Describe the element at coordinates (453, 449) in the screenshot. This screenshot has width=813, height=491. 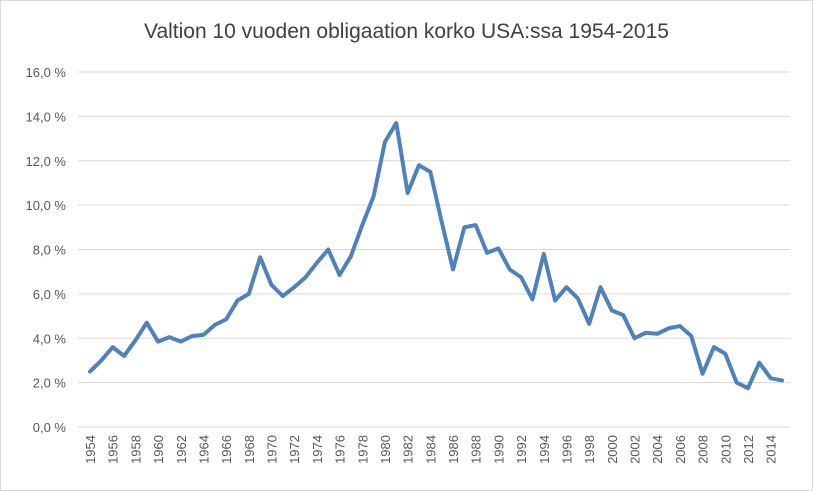
I see `x-tick-label: 1986` at that location.